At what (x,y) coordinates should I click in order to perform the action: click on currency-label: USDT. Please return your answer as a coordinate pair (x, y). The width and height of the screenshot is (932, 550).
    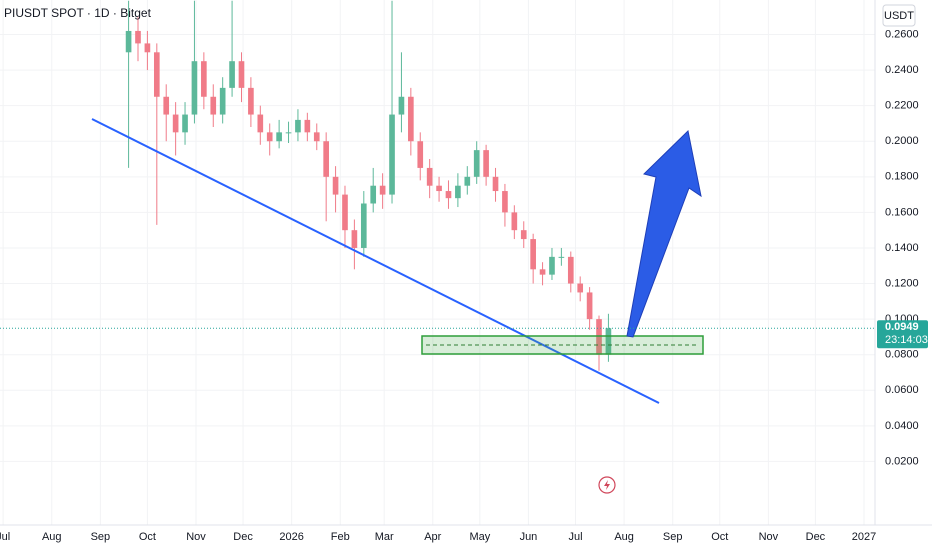
    Looking at the image, I should click on (899, 16).